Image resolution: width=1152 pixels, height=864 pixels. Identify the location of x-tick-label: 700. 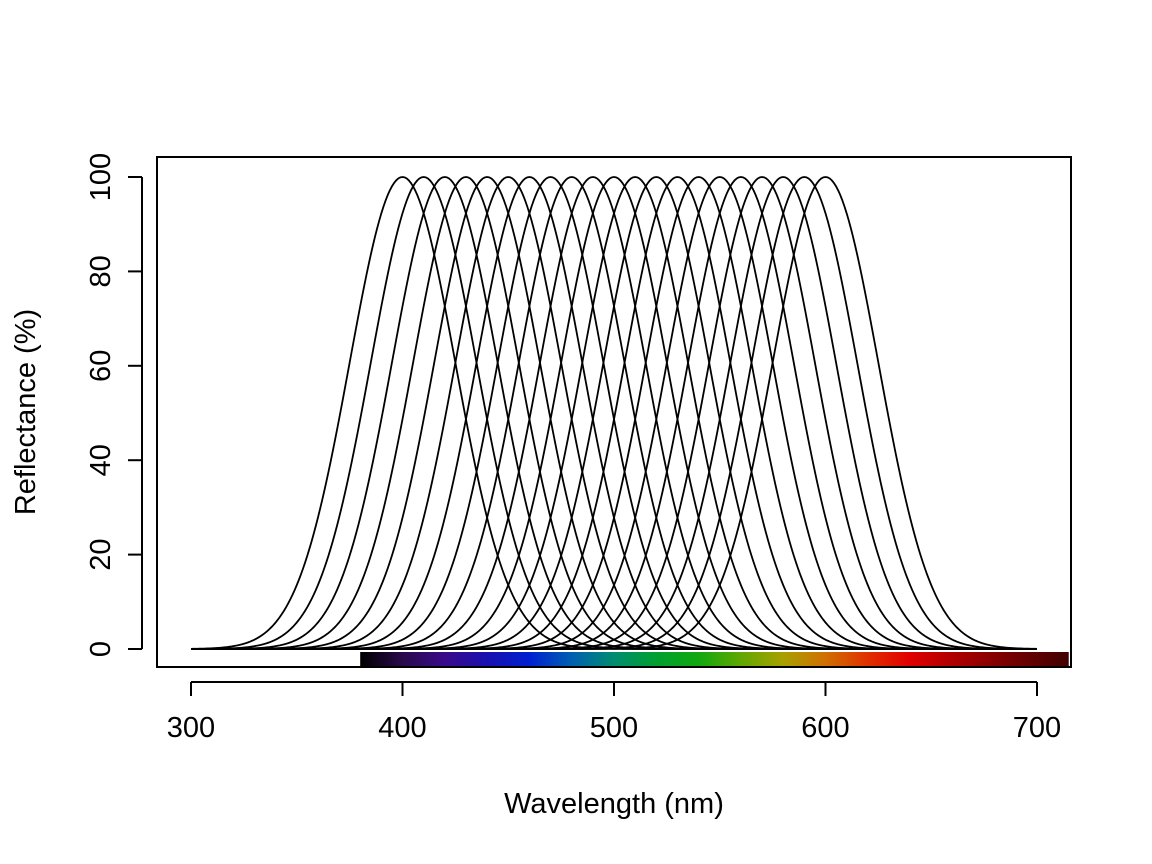
(1037, 728).